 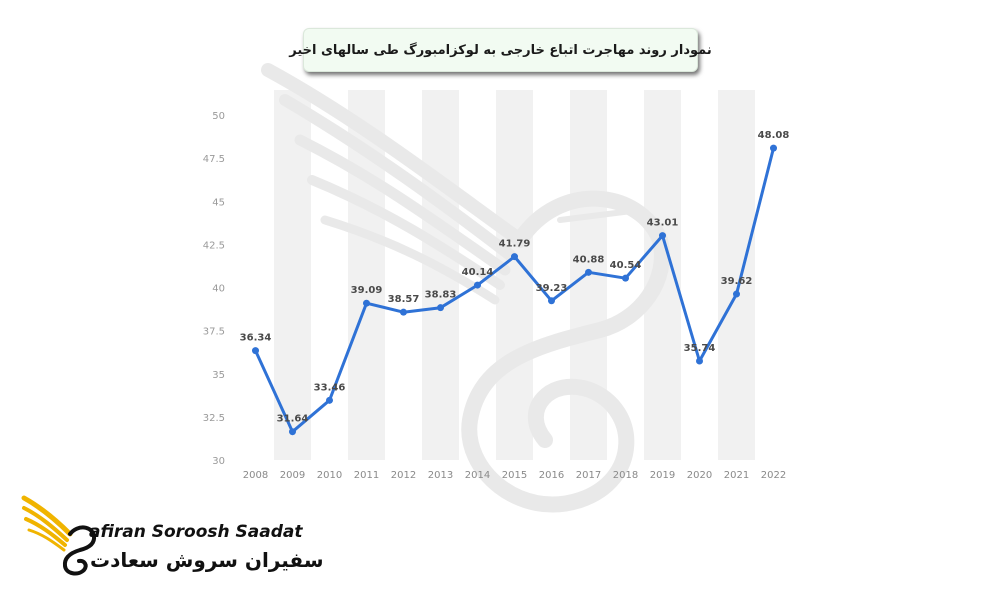 What do you see at coordinates (366, 303) in the screenshot?
I see `data-point-2011` at bounding box center [366, 303].